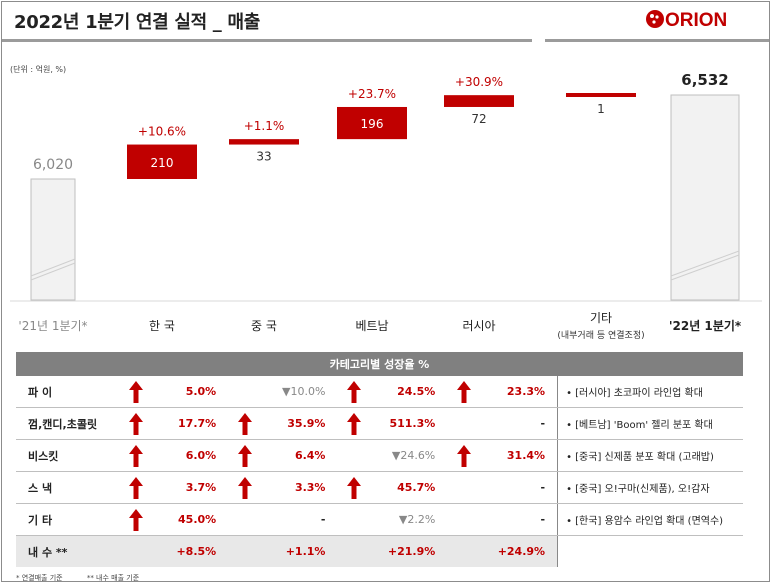 This screenshot has height=585, width=773. I want to click on growth-cell: ▼10.0%, so click(283, 392).